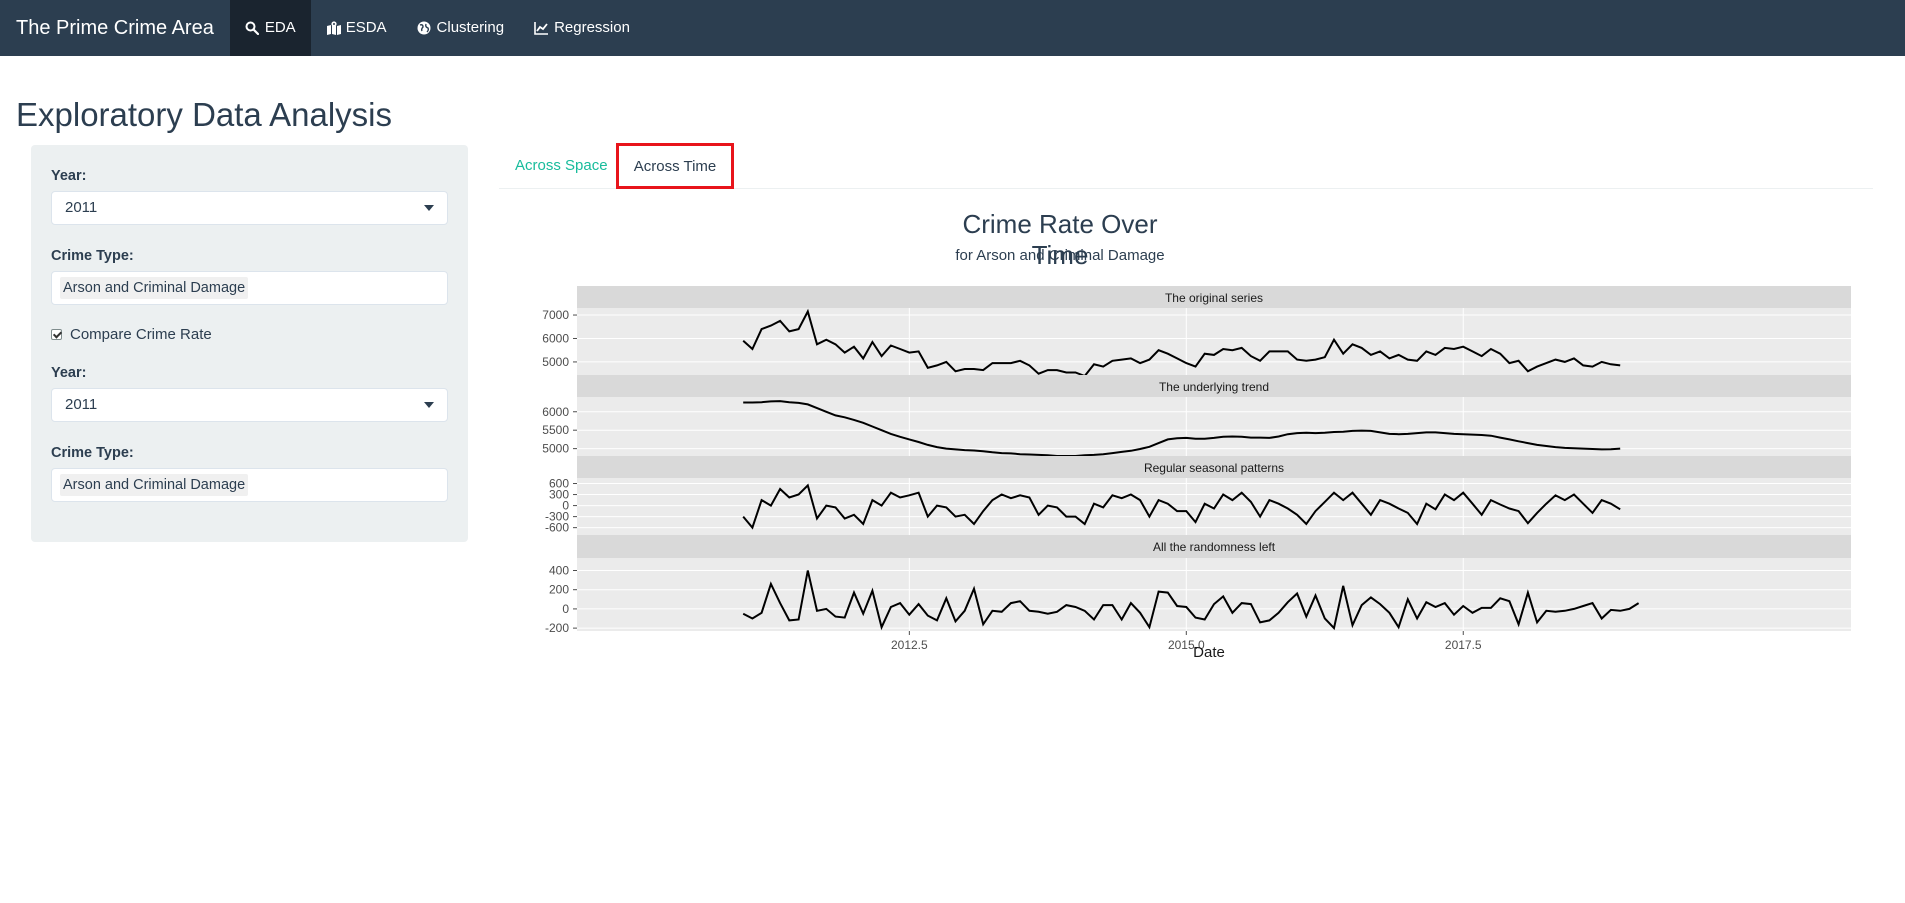 Image resolution: width=1905 pixels, height=903 pixels. Describe the element at coordinates (69, 373) in the screenshot. I see `compare-year-label: Year:` at that location.